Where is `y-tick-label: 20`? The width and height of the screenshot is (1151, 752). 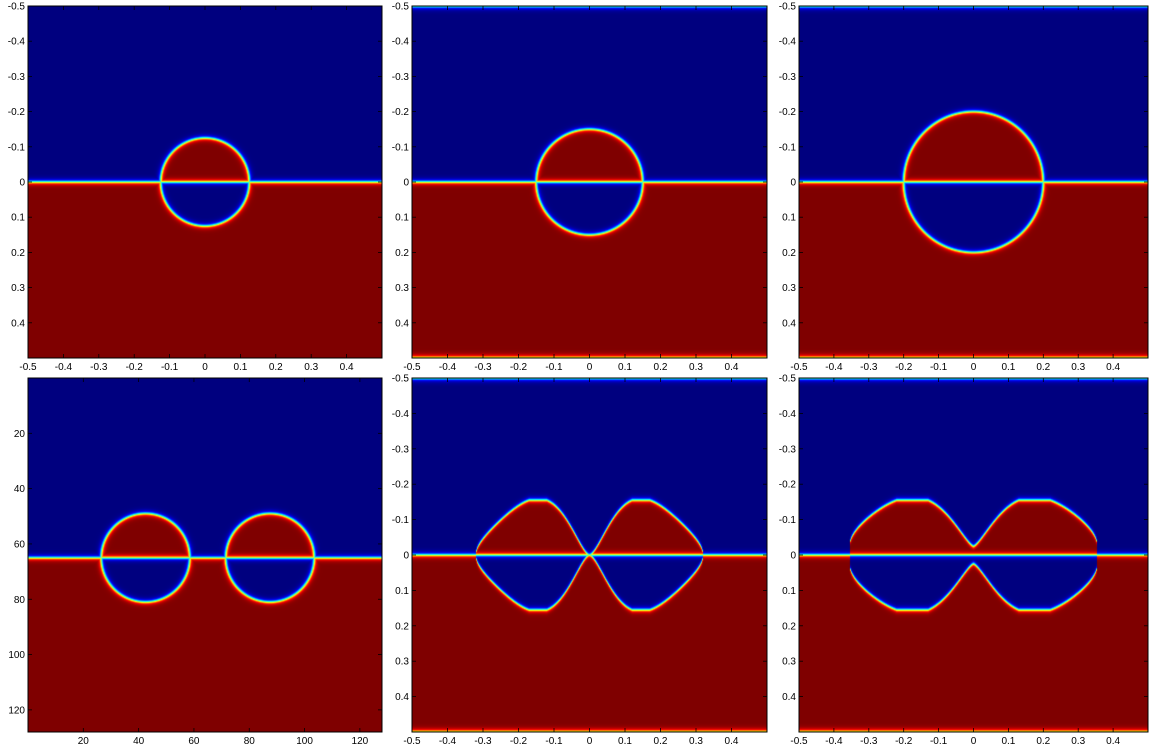
y-tick-label: 20 is located at coordinates (20, 434).